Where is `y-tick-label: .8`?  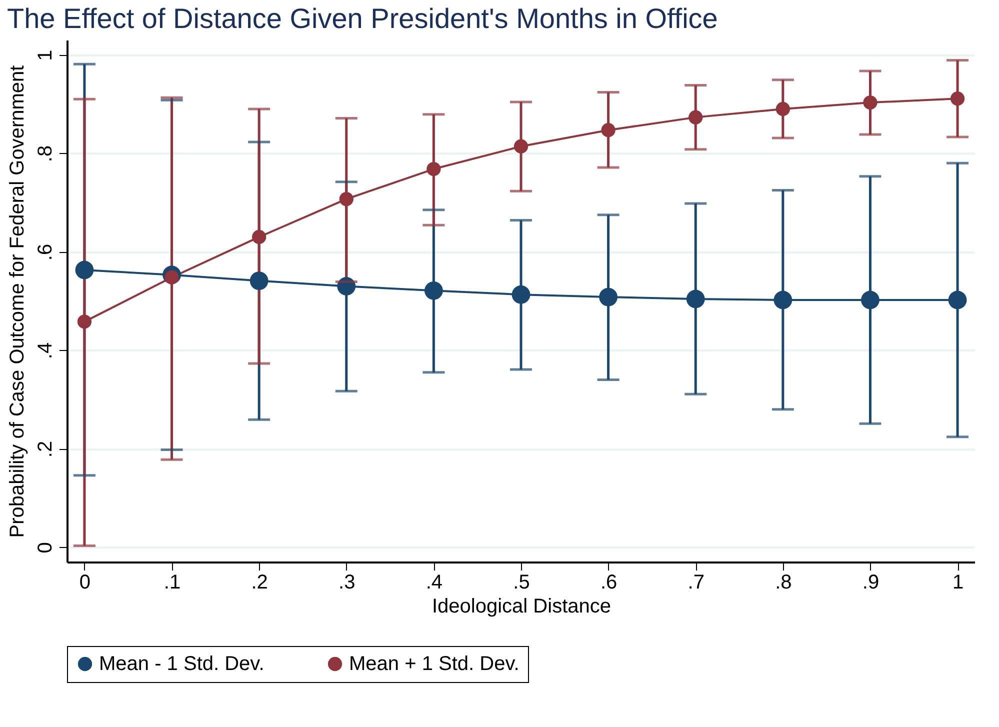 y-tick-label: .8 is located at coordinates (45, 153).